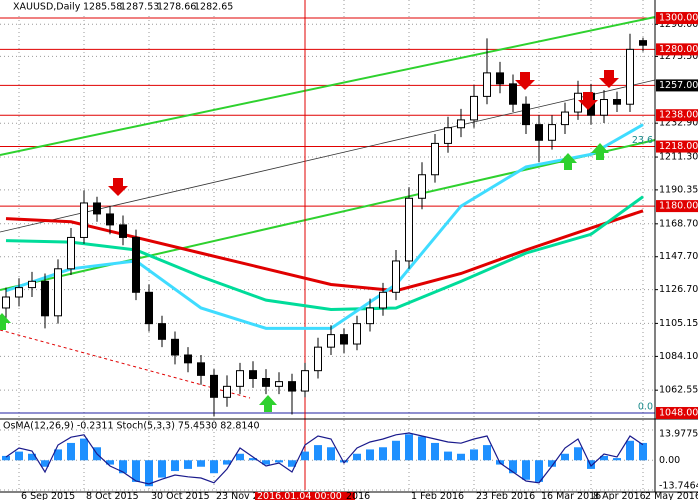 This screenshot has width=698, height=500. I want to click on y-tick-label: 1147.70, so click(678, 256).